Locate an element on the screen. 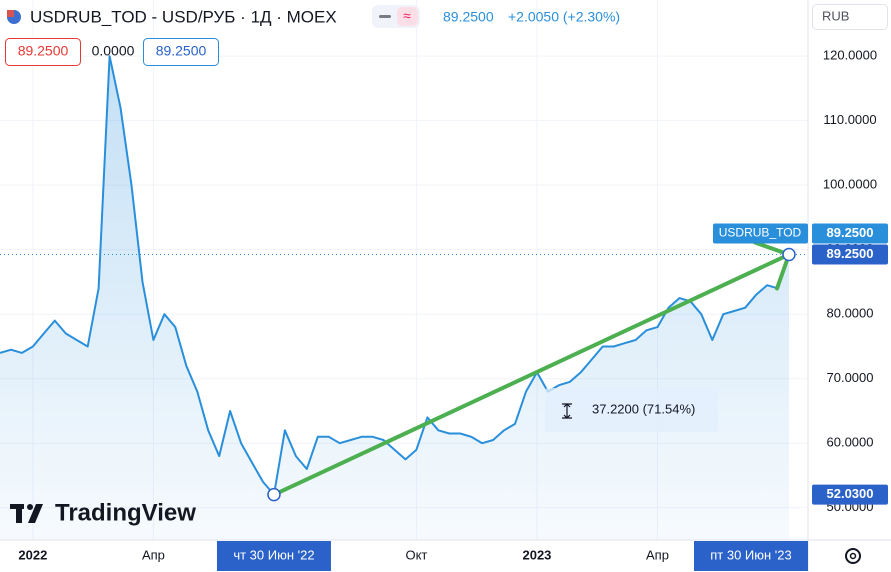 The height and width of the screenshot is (572, 891). trend-start is located at coordinates (274, 494).